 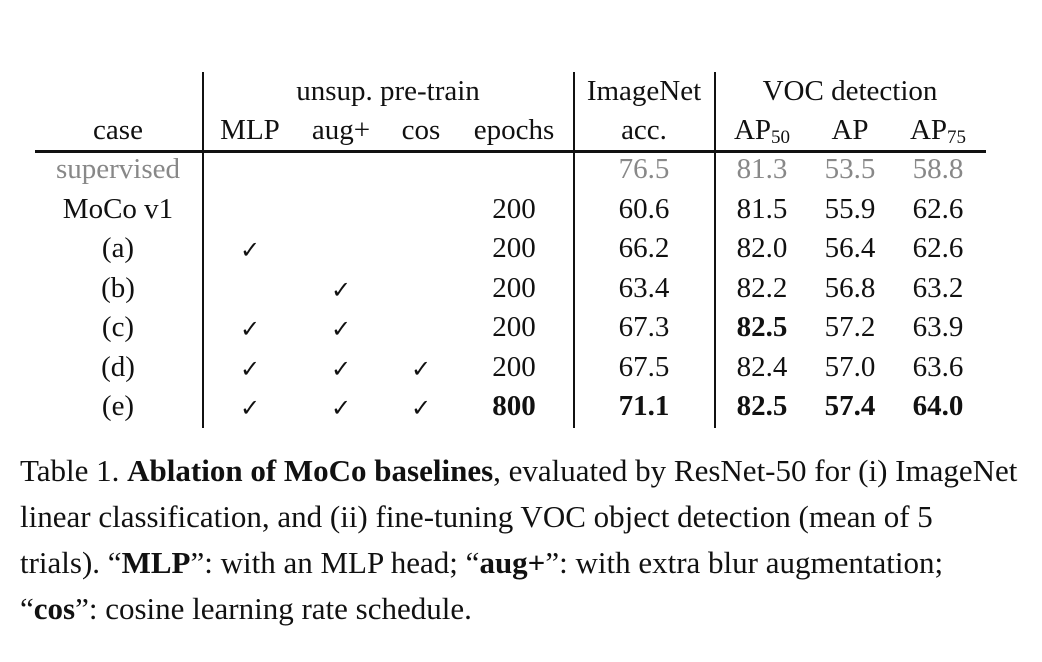 I want to click on header-ap50: AP50, so click(x=762, y=131).